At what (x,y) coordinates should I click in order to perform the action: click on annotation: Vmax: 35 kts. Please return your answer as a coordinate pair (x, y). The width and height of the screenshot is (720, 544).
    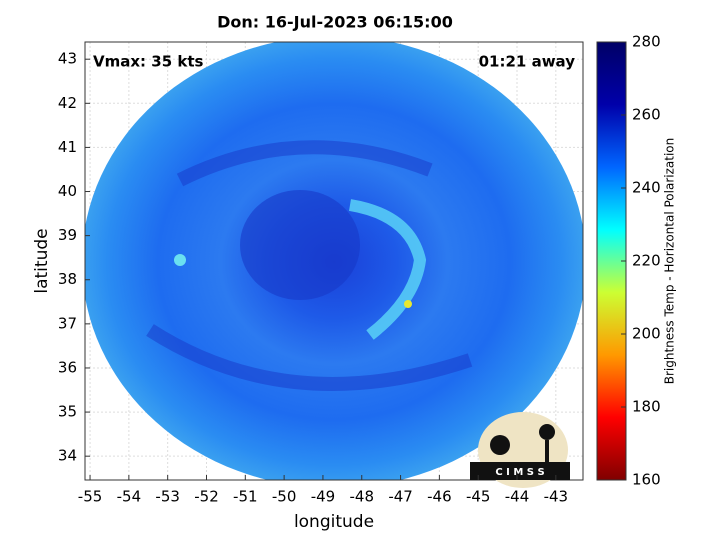
    Looking at the image, I should click on (148, 62).